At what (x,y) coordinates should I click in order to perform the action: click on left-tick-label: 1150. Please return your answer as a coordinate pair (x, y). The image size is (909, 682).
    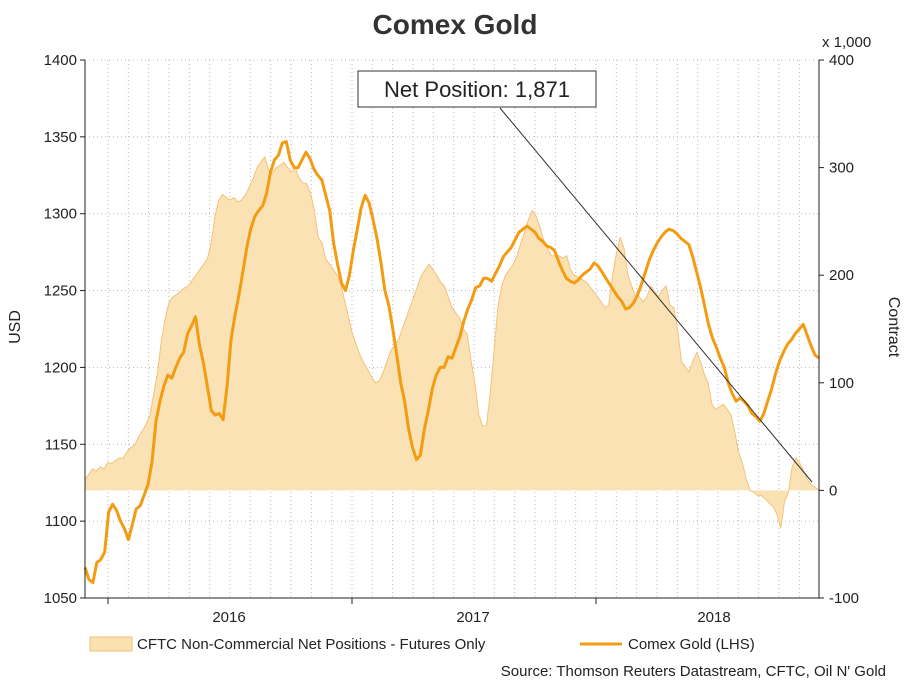
    Looking at the image, I should click on (61, 444).